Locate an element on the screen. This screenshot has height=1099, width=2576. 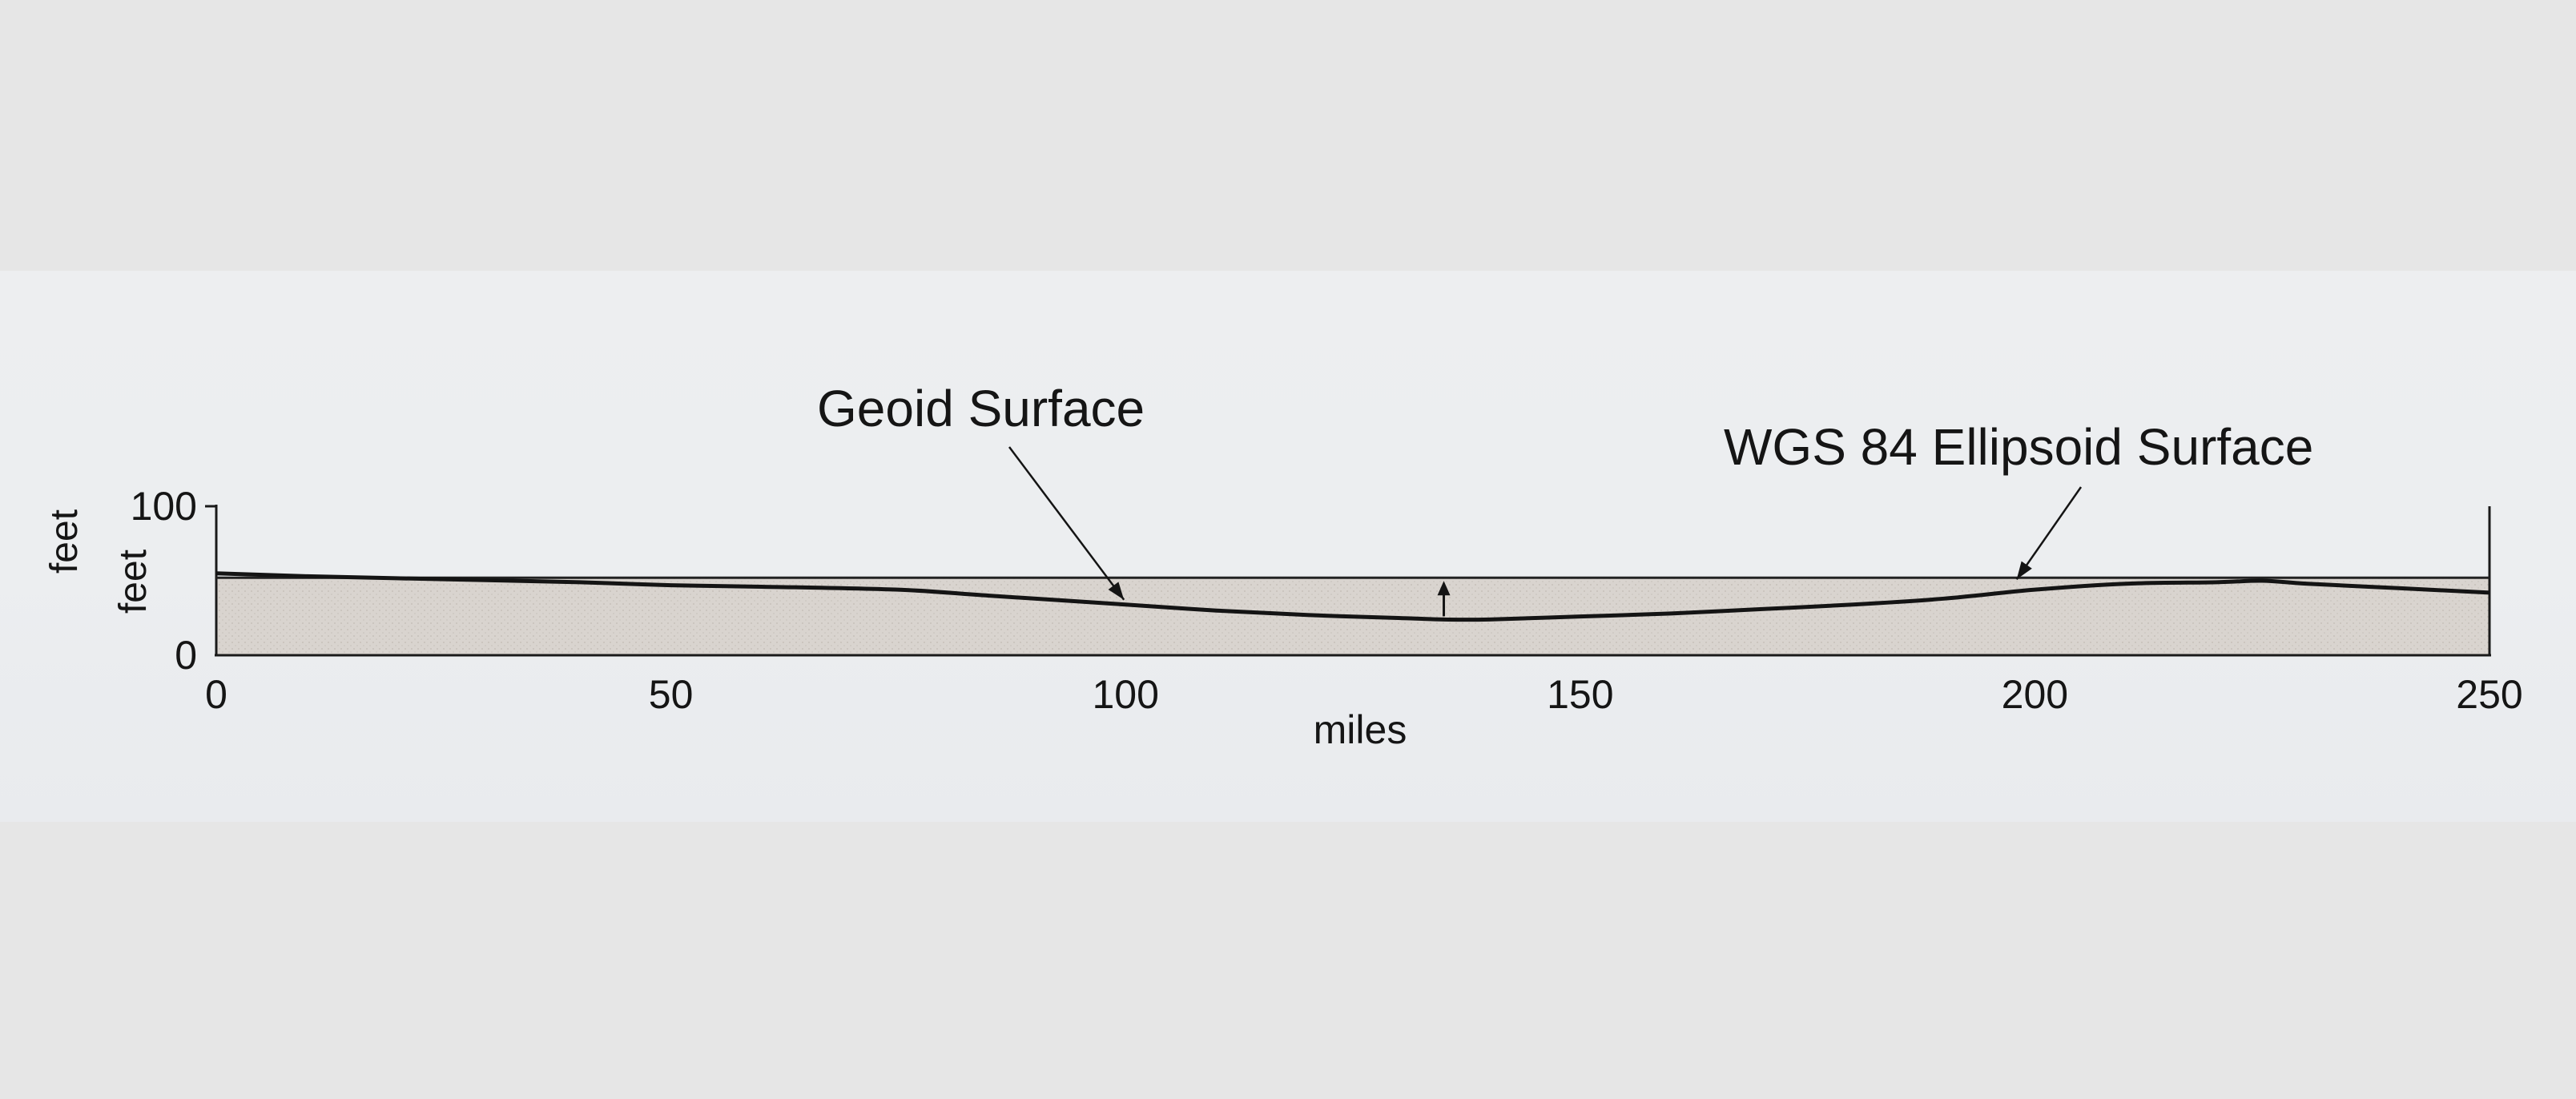
x-tick-label: 250 is located at coordinates (2489, 694).